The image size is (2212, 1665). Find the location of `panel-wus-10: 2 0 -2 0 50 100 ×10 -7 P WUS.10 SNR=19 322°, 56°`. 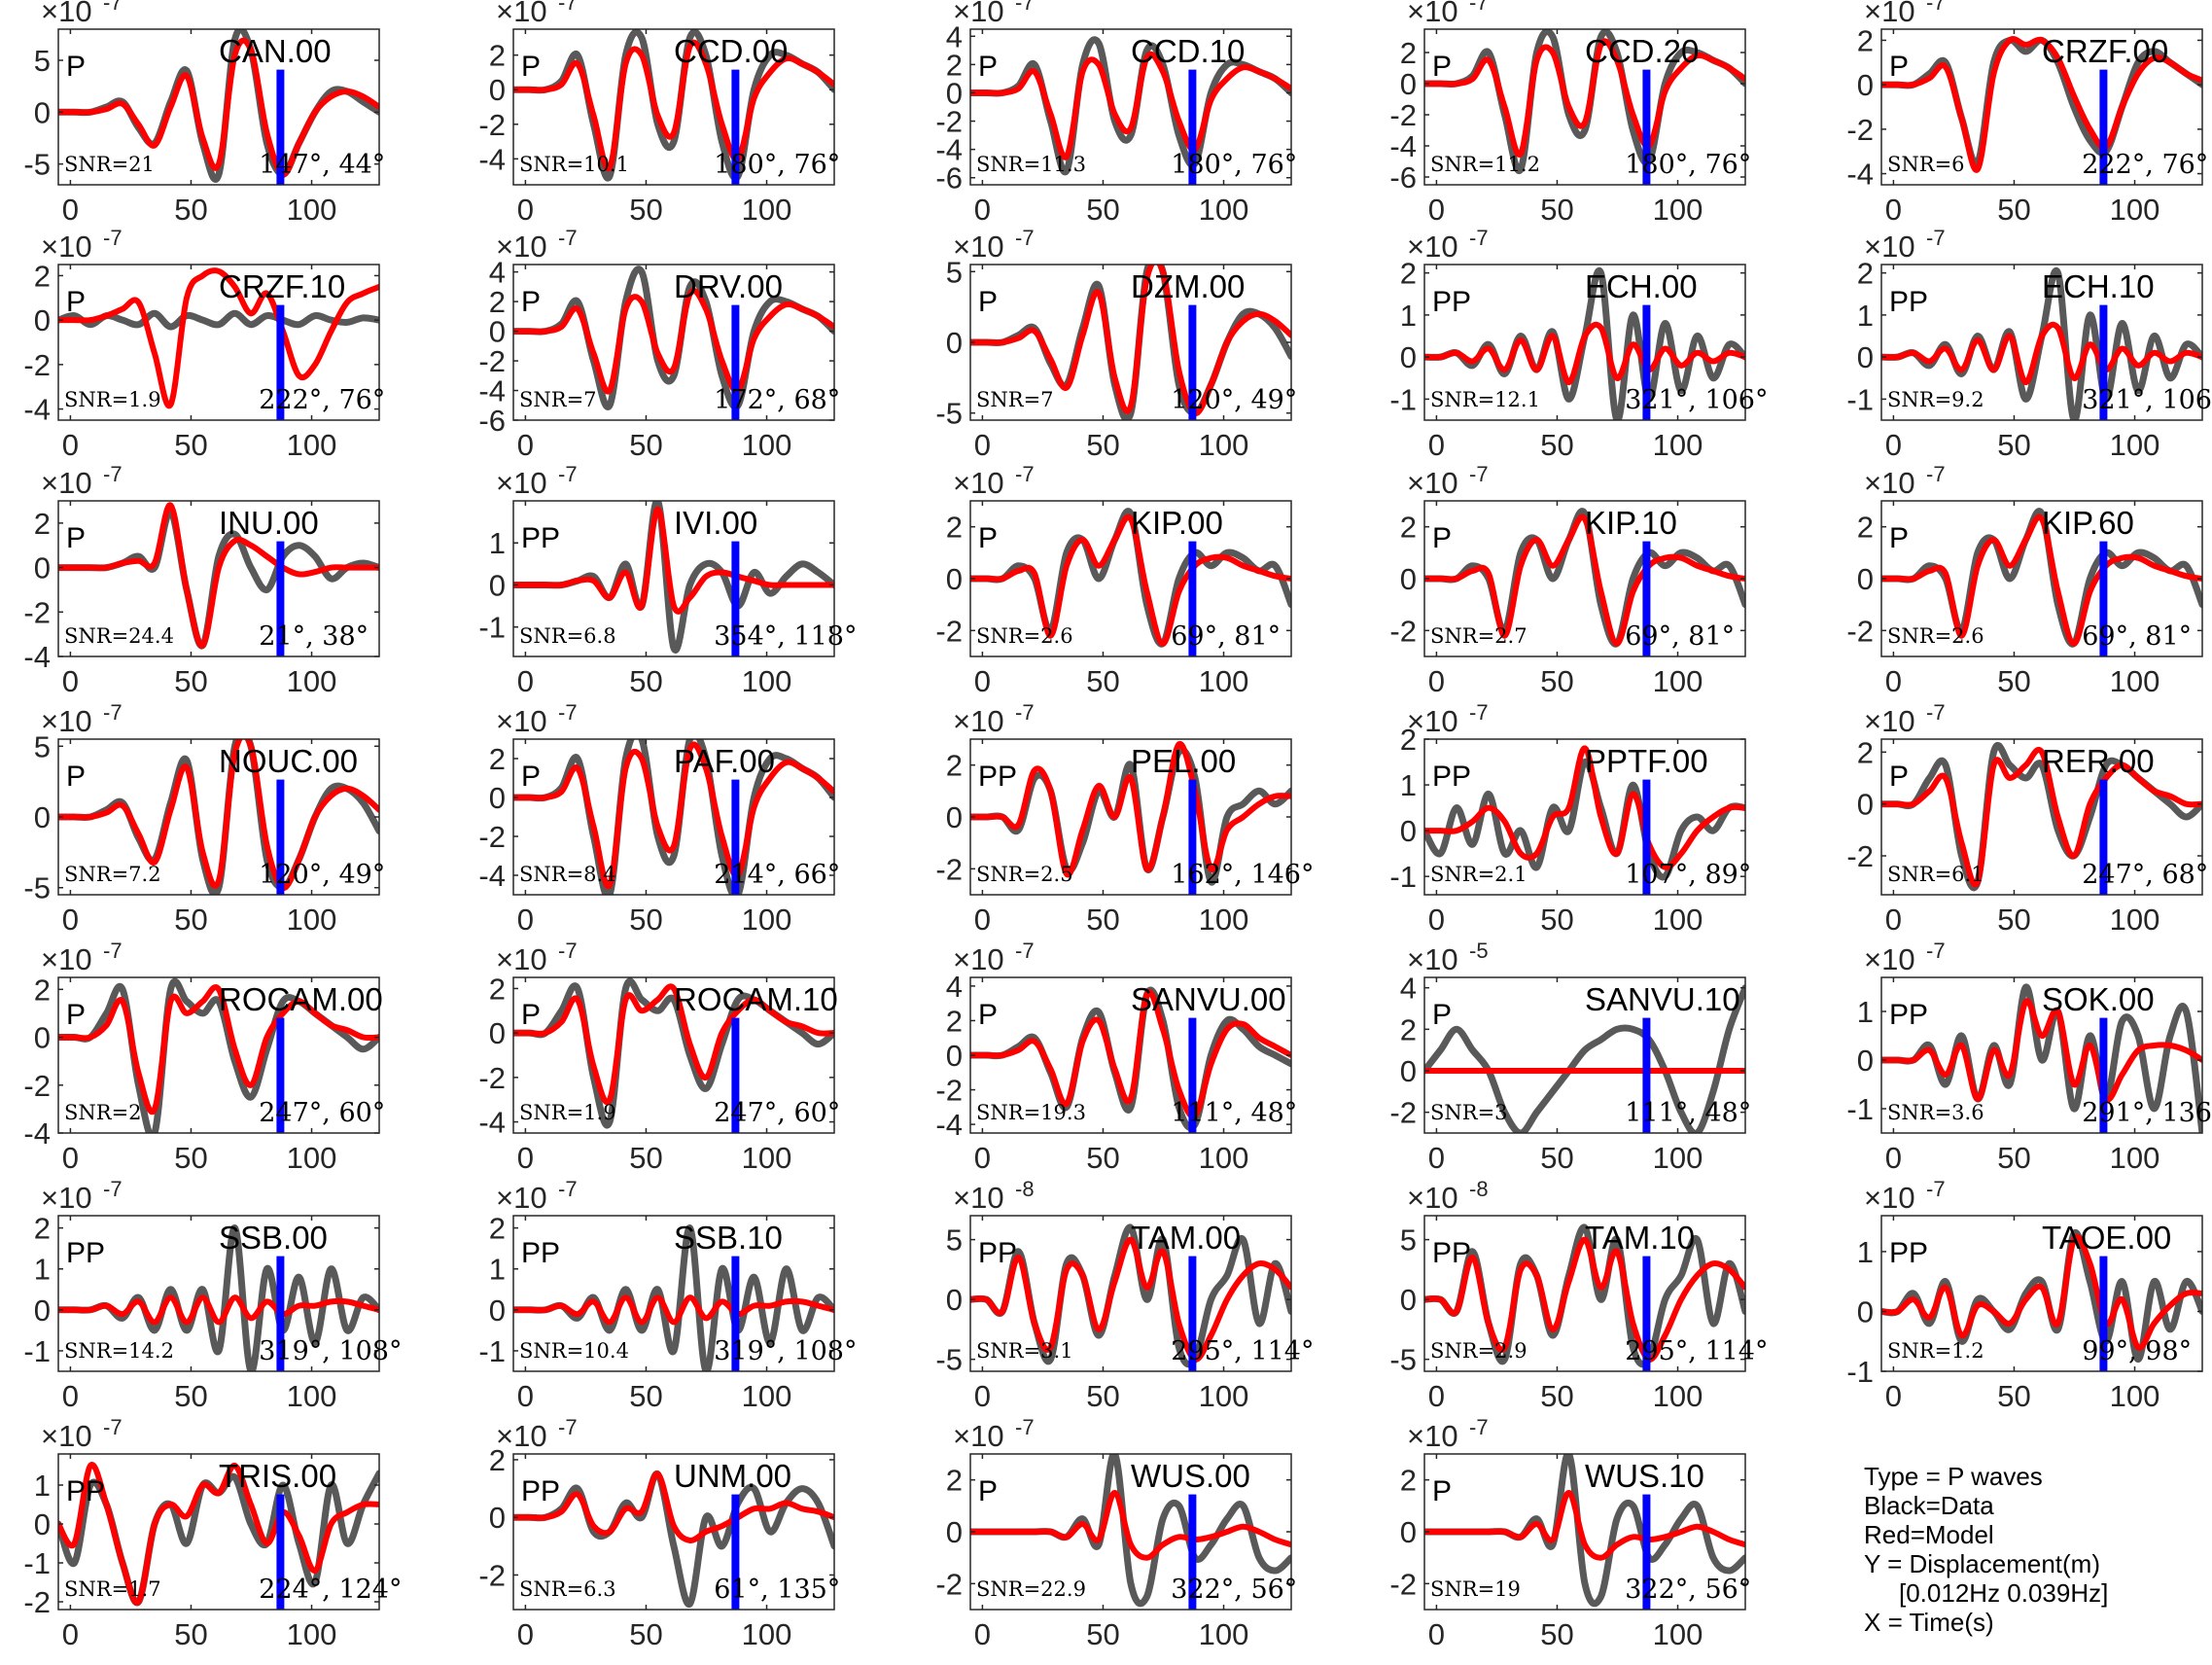

panel-wus-10: 2 0 -2 0 50 100 ×10 -7 P WUS.10 SNR=19 322°, 56° is located at coordinates (1570, 1533).